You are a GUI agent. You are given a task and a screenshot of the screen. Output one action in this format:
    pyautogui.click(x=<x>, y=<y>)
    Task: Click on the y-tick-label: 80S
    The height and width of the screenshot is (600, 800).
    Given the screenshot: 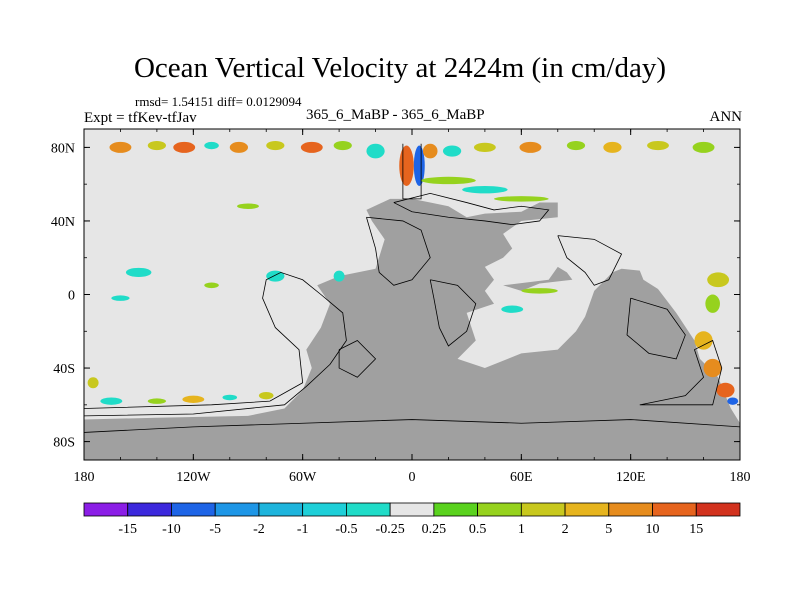 What is the action you would take?
    pyautogui.click(x=64, y=443)
    